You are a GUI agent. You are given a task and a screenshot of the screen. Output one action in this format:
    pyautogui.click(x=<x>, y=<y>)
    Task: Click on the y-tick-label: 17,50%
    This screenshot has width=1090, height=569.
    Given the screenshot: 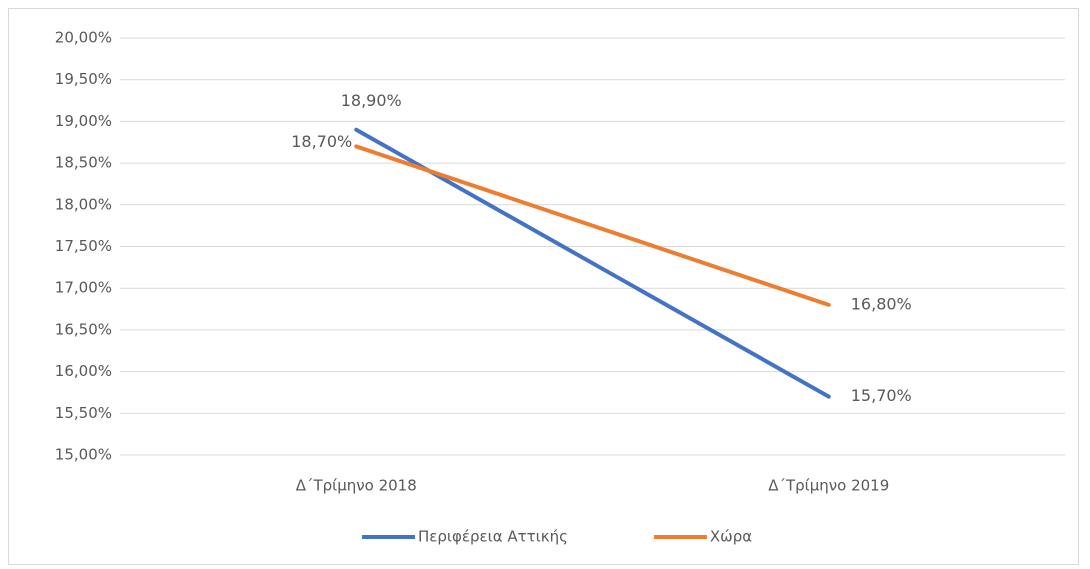 What is the action you would take?
    pyautogui.click(x=83, y=246)
    